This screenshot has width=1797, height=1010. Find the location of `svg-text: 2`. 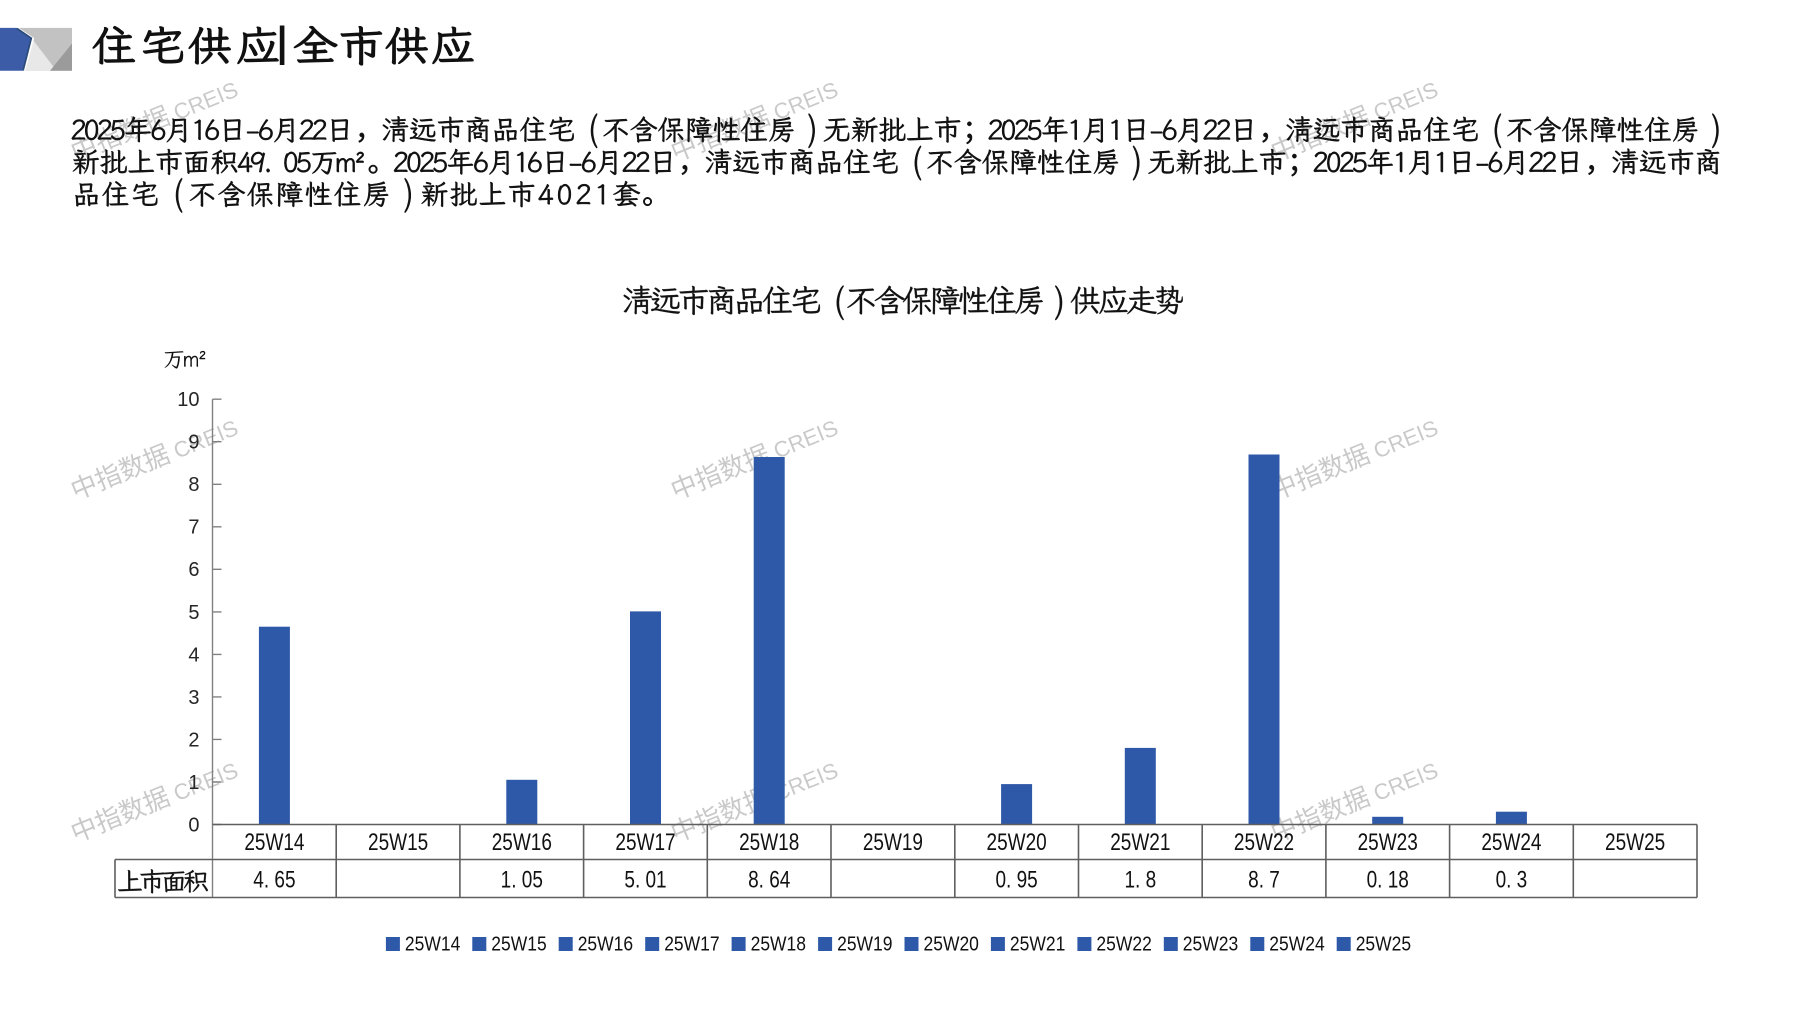

svg-text: 2 is located at coordinates (193, 740).